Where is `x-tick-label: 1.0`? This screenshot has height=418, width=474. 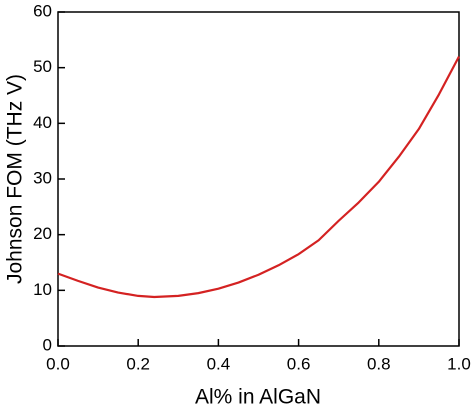 x-tick-label: 1.0 is located at coordinates (459, 363).